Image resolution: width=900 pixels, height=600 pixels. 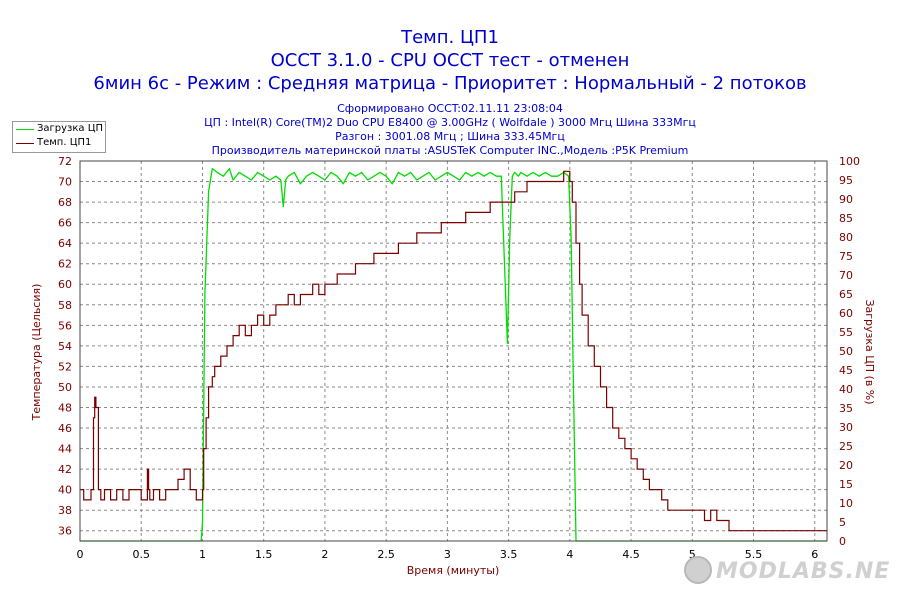 I want to click on y2-tick-label: 90, so click(x=846, y=199).